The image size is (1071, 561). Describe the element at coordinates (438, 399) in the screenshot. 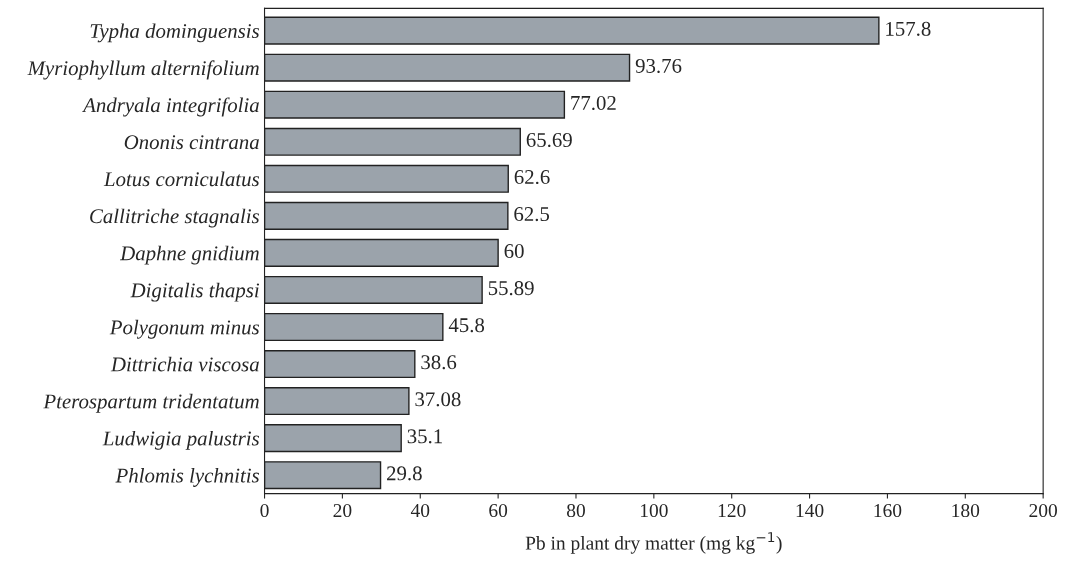

I see `data-label: 37.08` at that location.